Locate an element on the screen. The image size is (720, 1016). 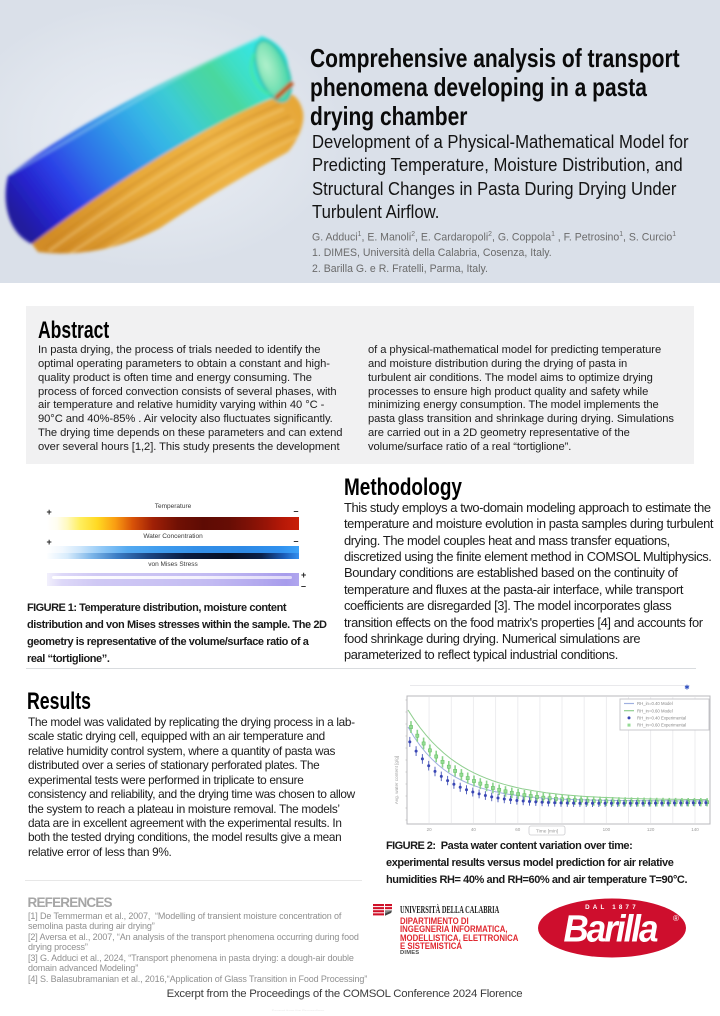
svg-text: RH_in=0.40 Model is located at coordinates (655, 703).